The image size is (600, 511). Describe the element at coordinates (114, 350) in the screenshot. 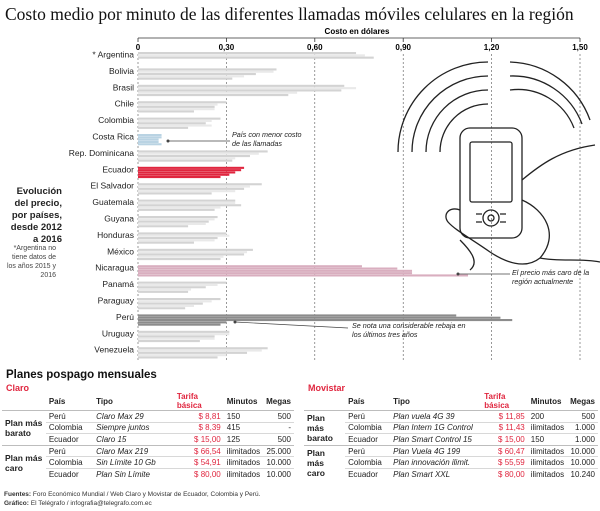

I see `category-label: Venezuela` at that location.